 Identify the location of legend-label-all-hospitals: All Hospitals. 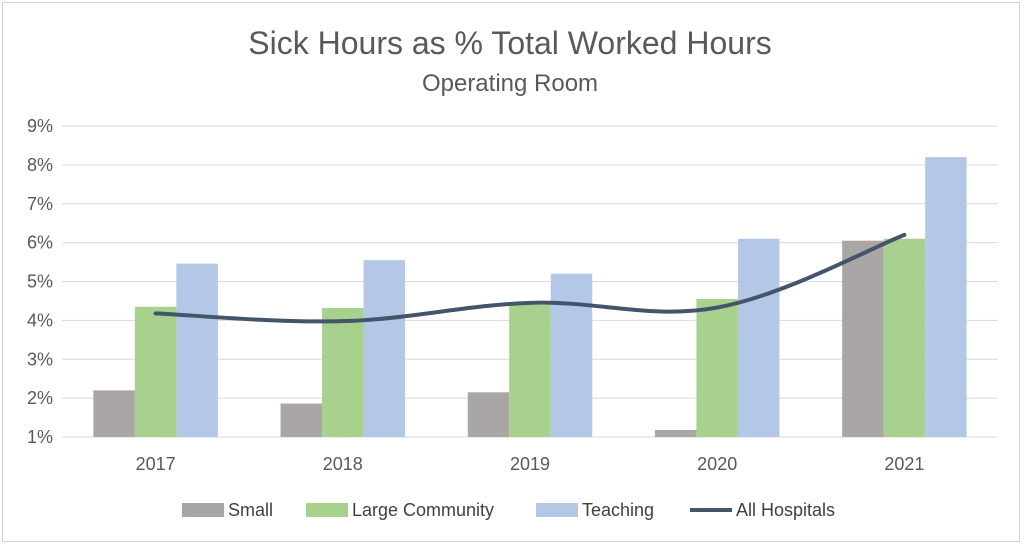
(785, 510).